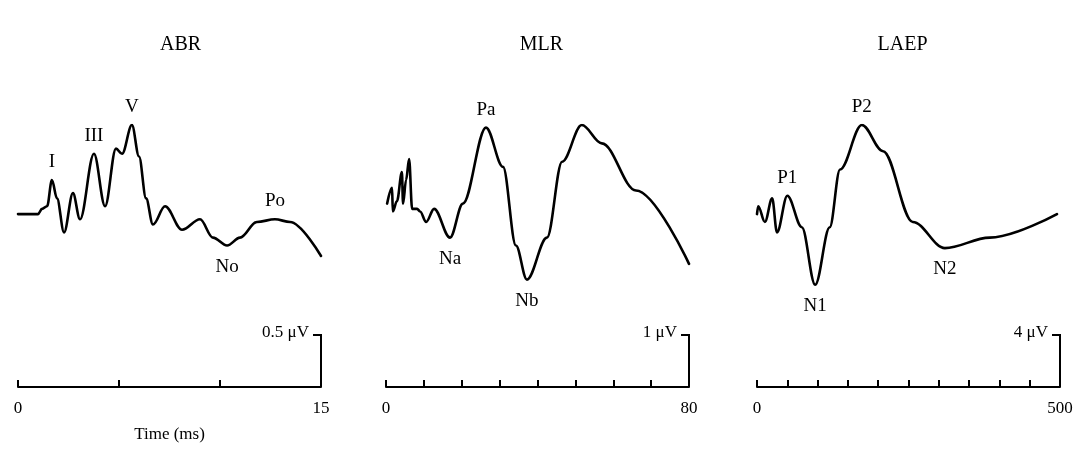  I want to click on chart-title: LAEP, so click(902, 43).